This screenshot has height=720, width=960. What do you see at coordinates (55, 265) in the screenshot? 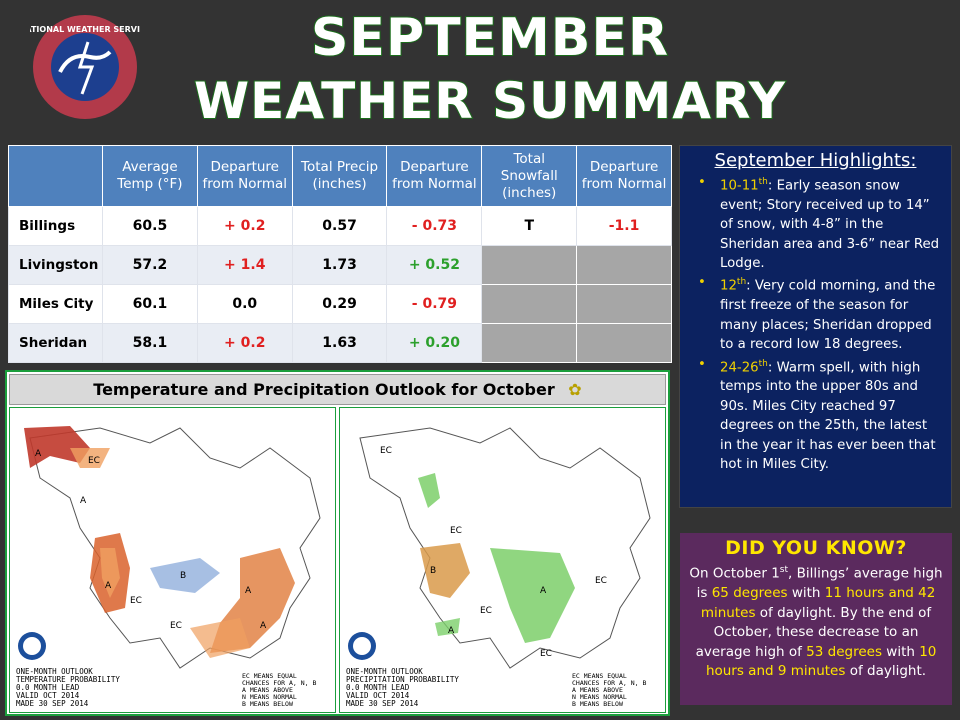
I see `city-name: Livingston` at bounding box center [55, 265].